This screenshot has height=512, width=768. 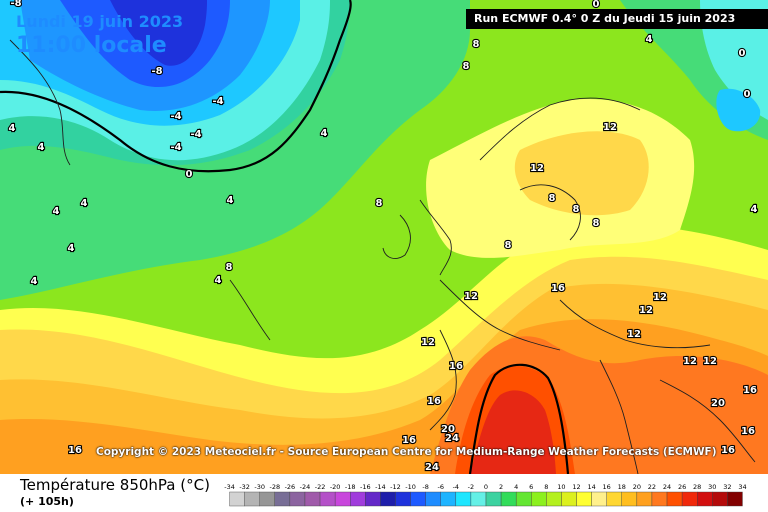 What do you see at coordinates (561, 487) in the screenshot?
I see `scale-tick-label: 10` at bounding box center [561, 487].